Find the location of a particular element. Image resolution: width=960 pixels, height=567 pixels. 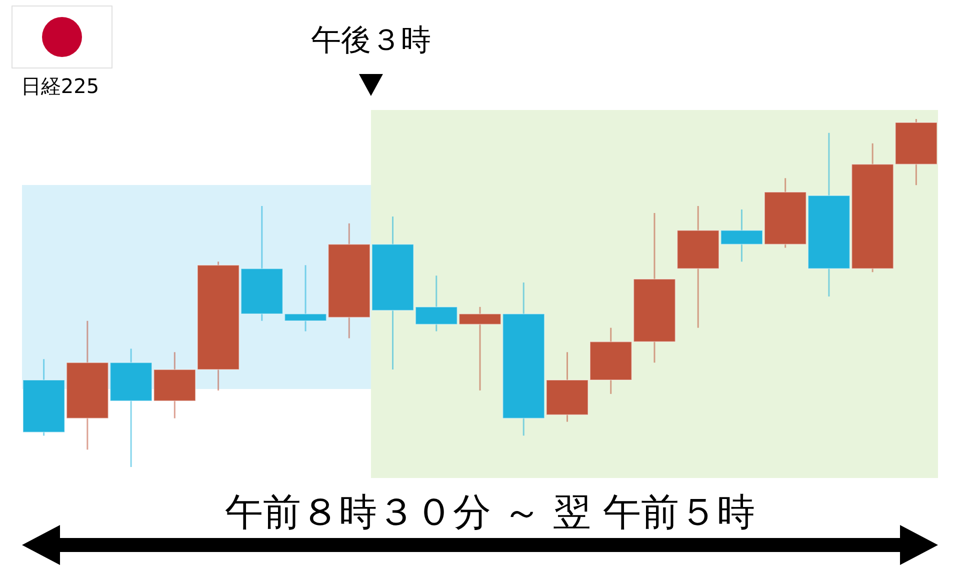

x-axis-title: 午前８時３０分 ～ 翌 午前５時 is located at coordinates (490, 512).